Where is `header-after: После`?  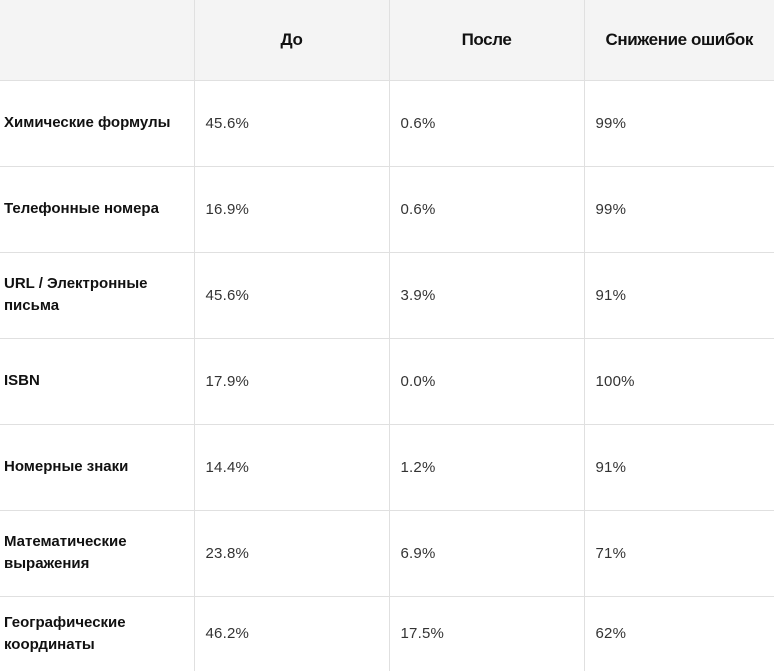
header-after: После is located at coordinates (486, 40).